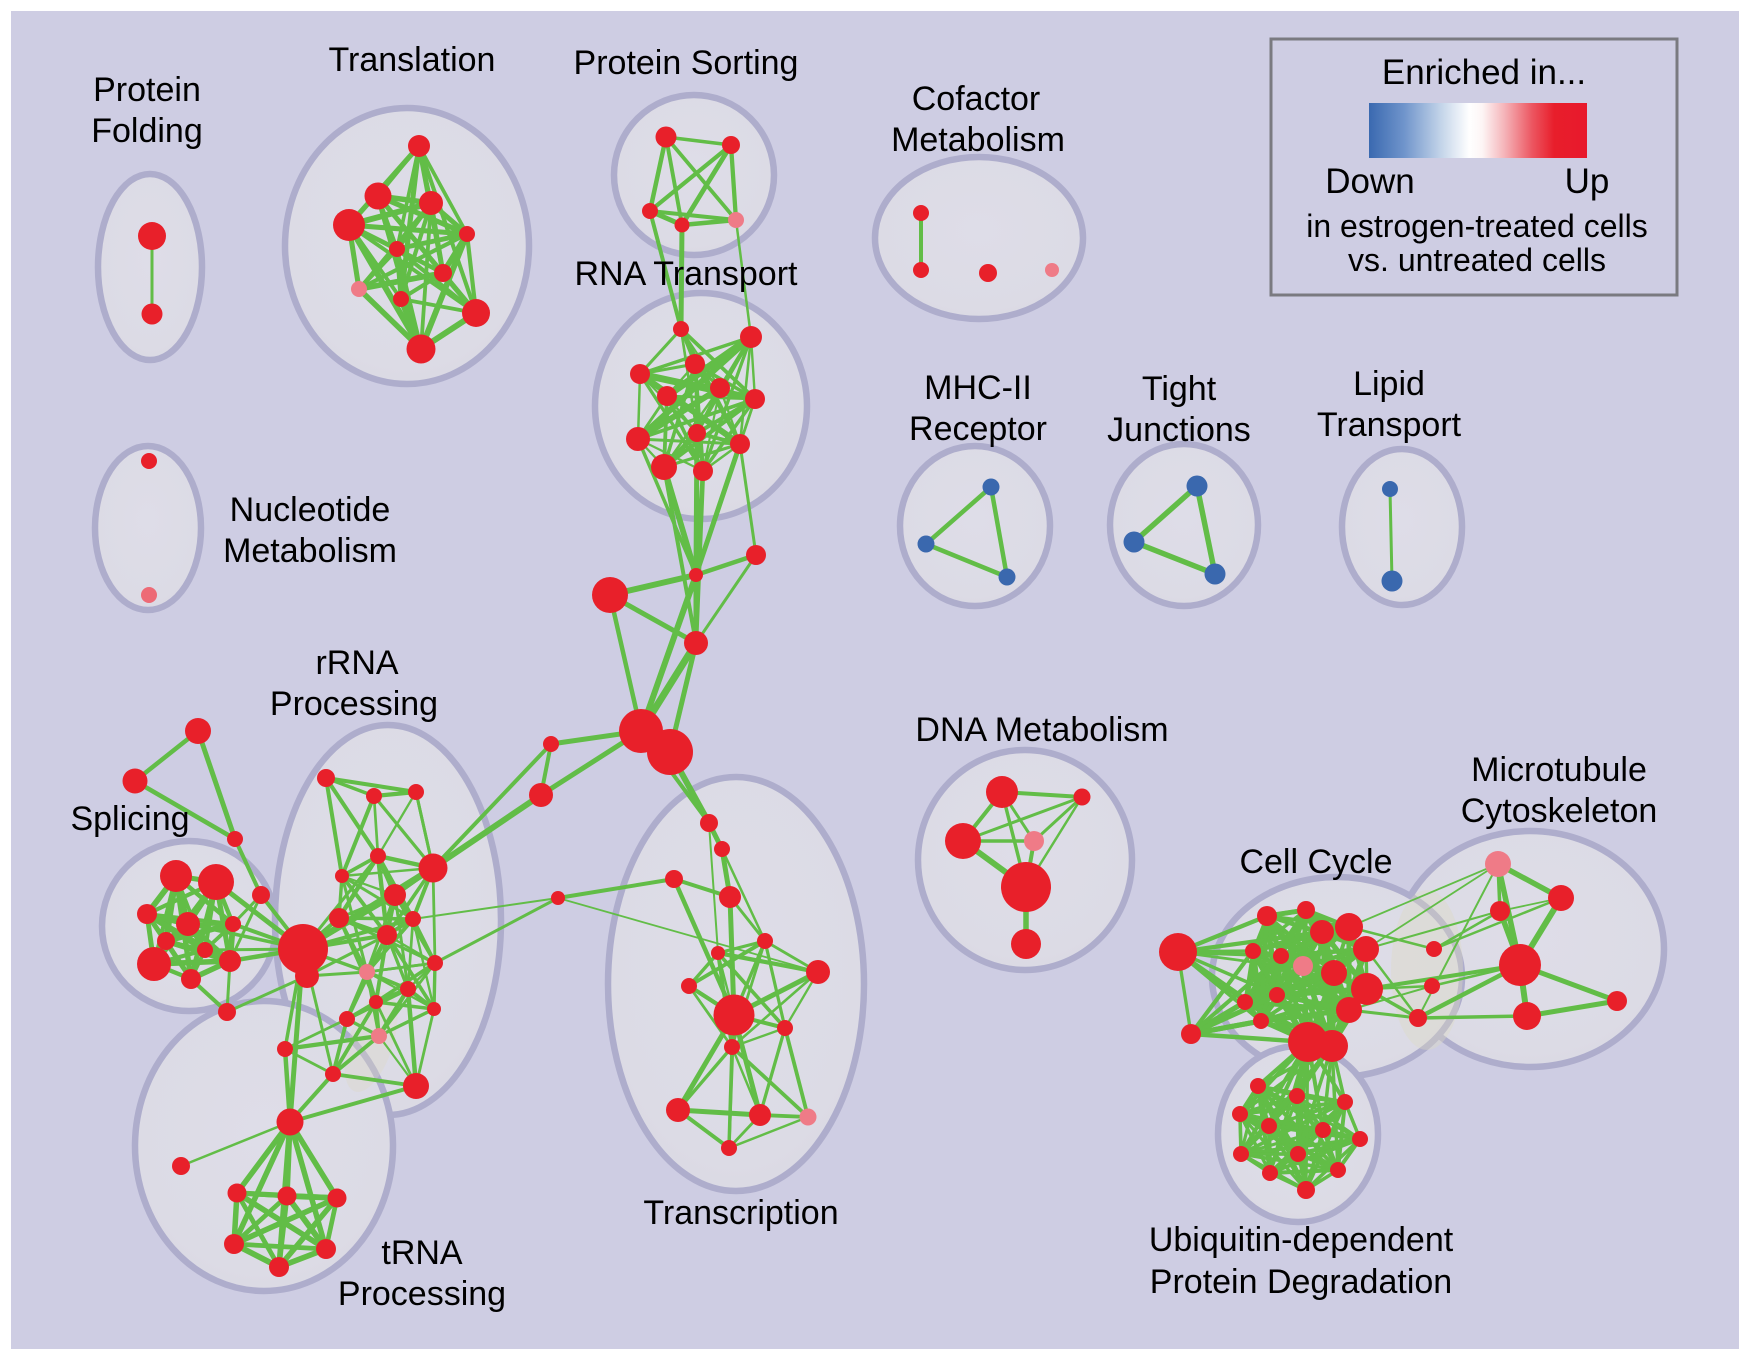 The image size is (1750, 1365). What do you see at coordinates (1389, 425) in the screenshot?
I see `svg-text: Transport` at bounding box center [1389, 425].